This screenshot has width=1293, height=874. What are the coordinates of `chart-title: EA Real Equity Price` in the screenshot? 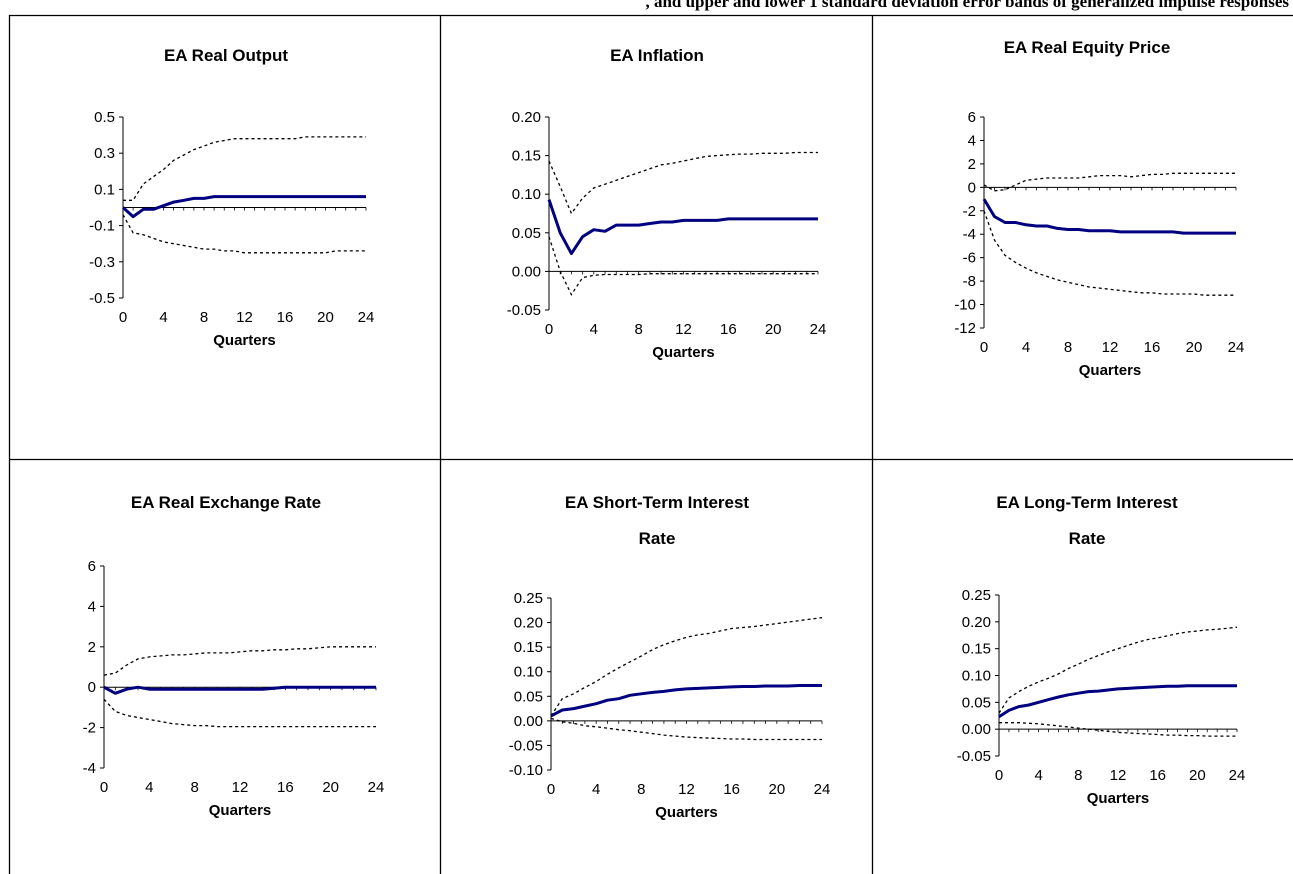 It's located at (1087, 47).